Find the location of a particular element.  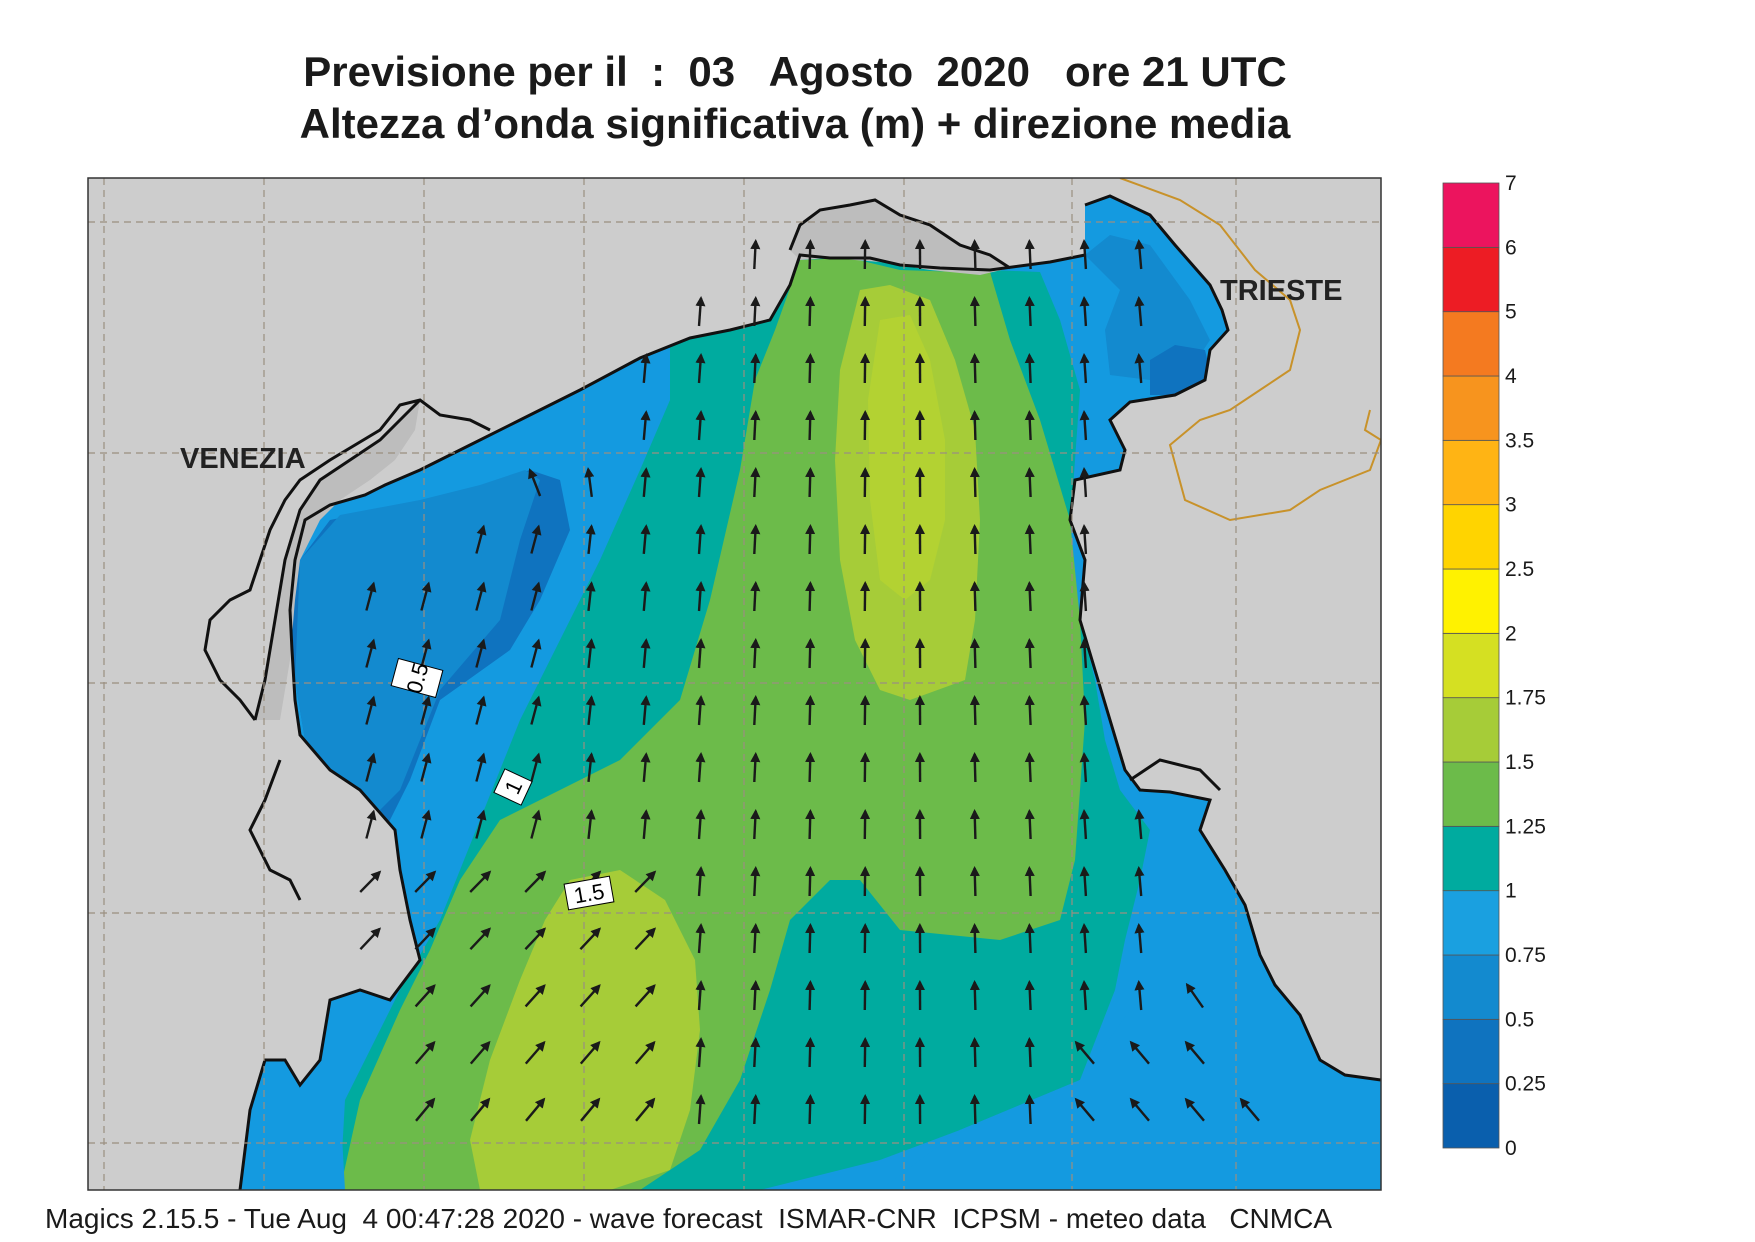

city-label-venezia: VENEZIA is located at coordinates (243, 459).